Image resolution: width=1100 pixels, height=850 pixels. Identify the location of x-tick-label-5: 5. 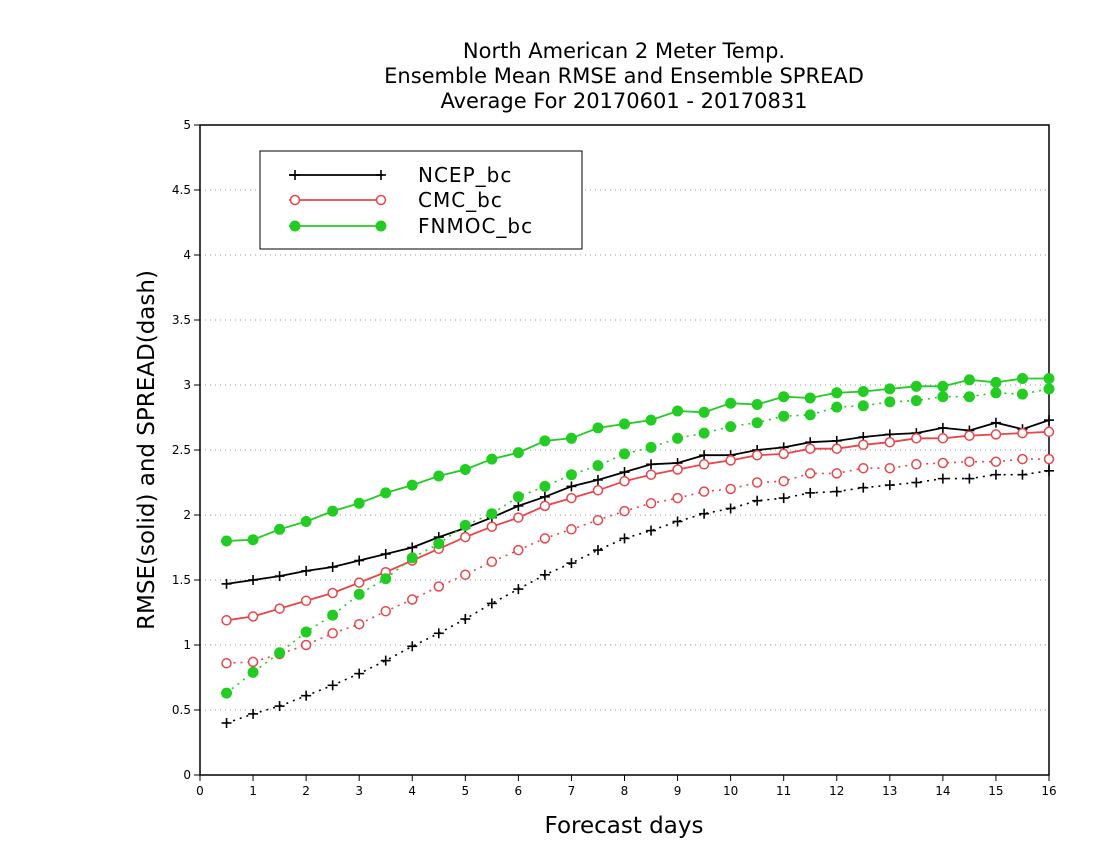
(465, 791).